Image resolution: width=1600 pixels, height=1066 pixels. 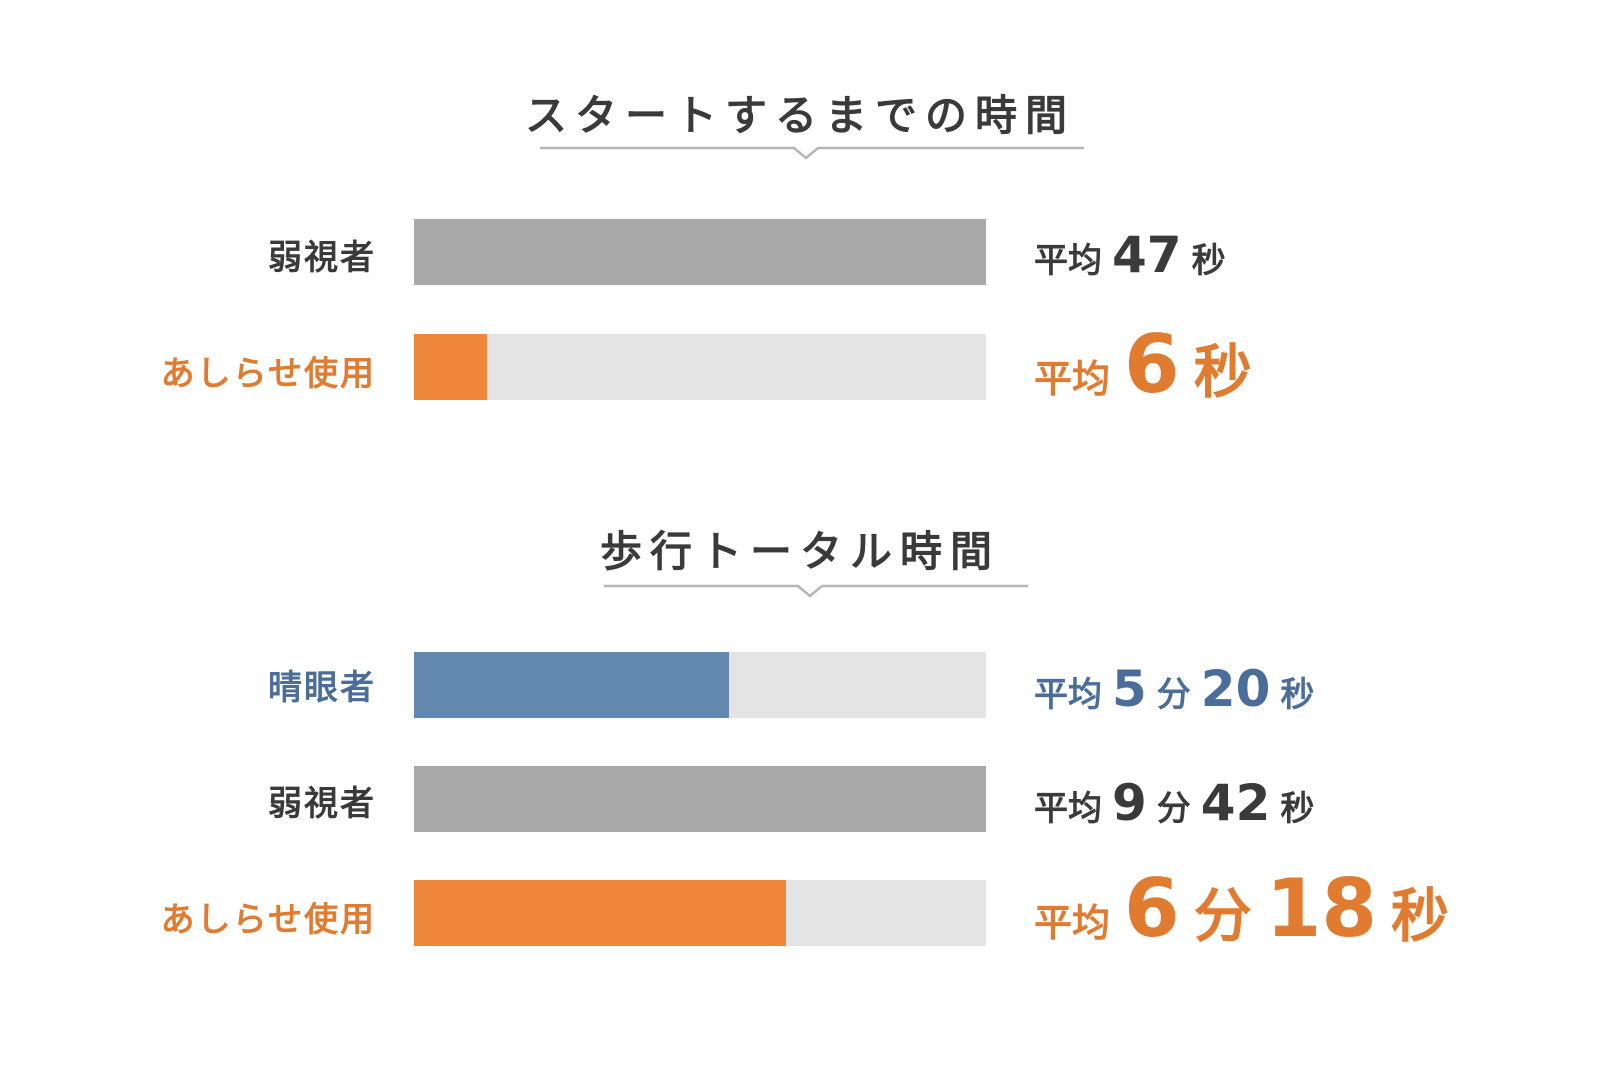 I want to click on row-label-s2-2: あしらせ使用, so click(x=268, y=920).